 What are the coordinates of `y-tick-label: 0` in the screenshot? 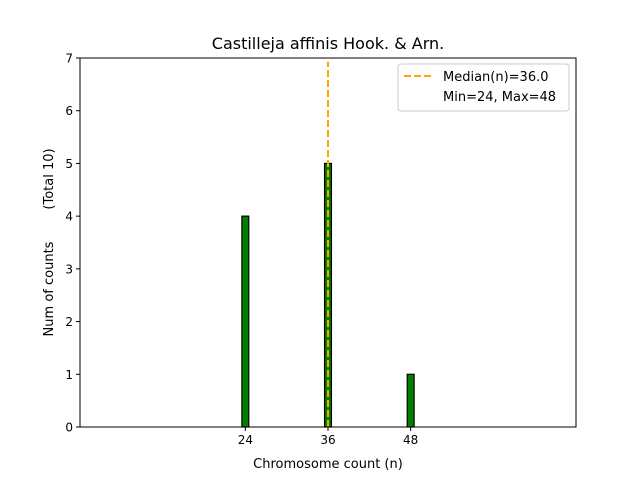 It's located at (69, 428).